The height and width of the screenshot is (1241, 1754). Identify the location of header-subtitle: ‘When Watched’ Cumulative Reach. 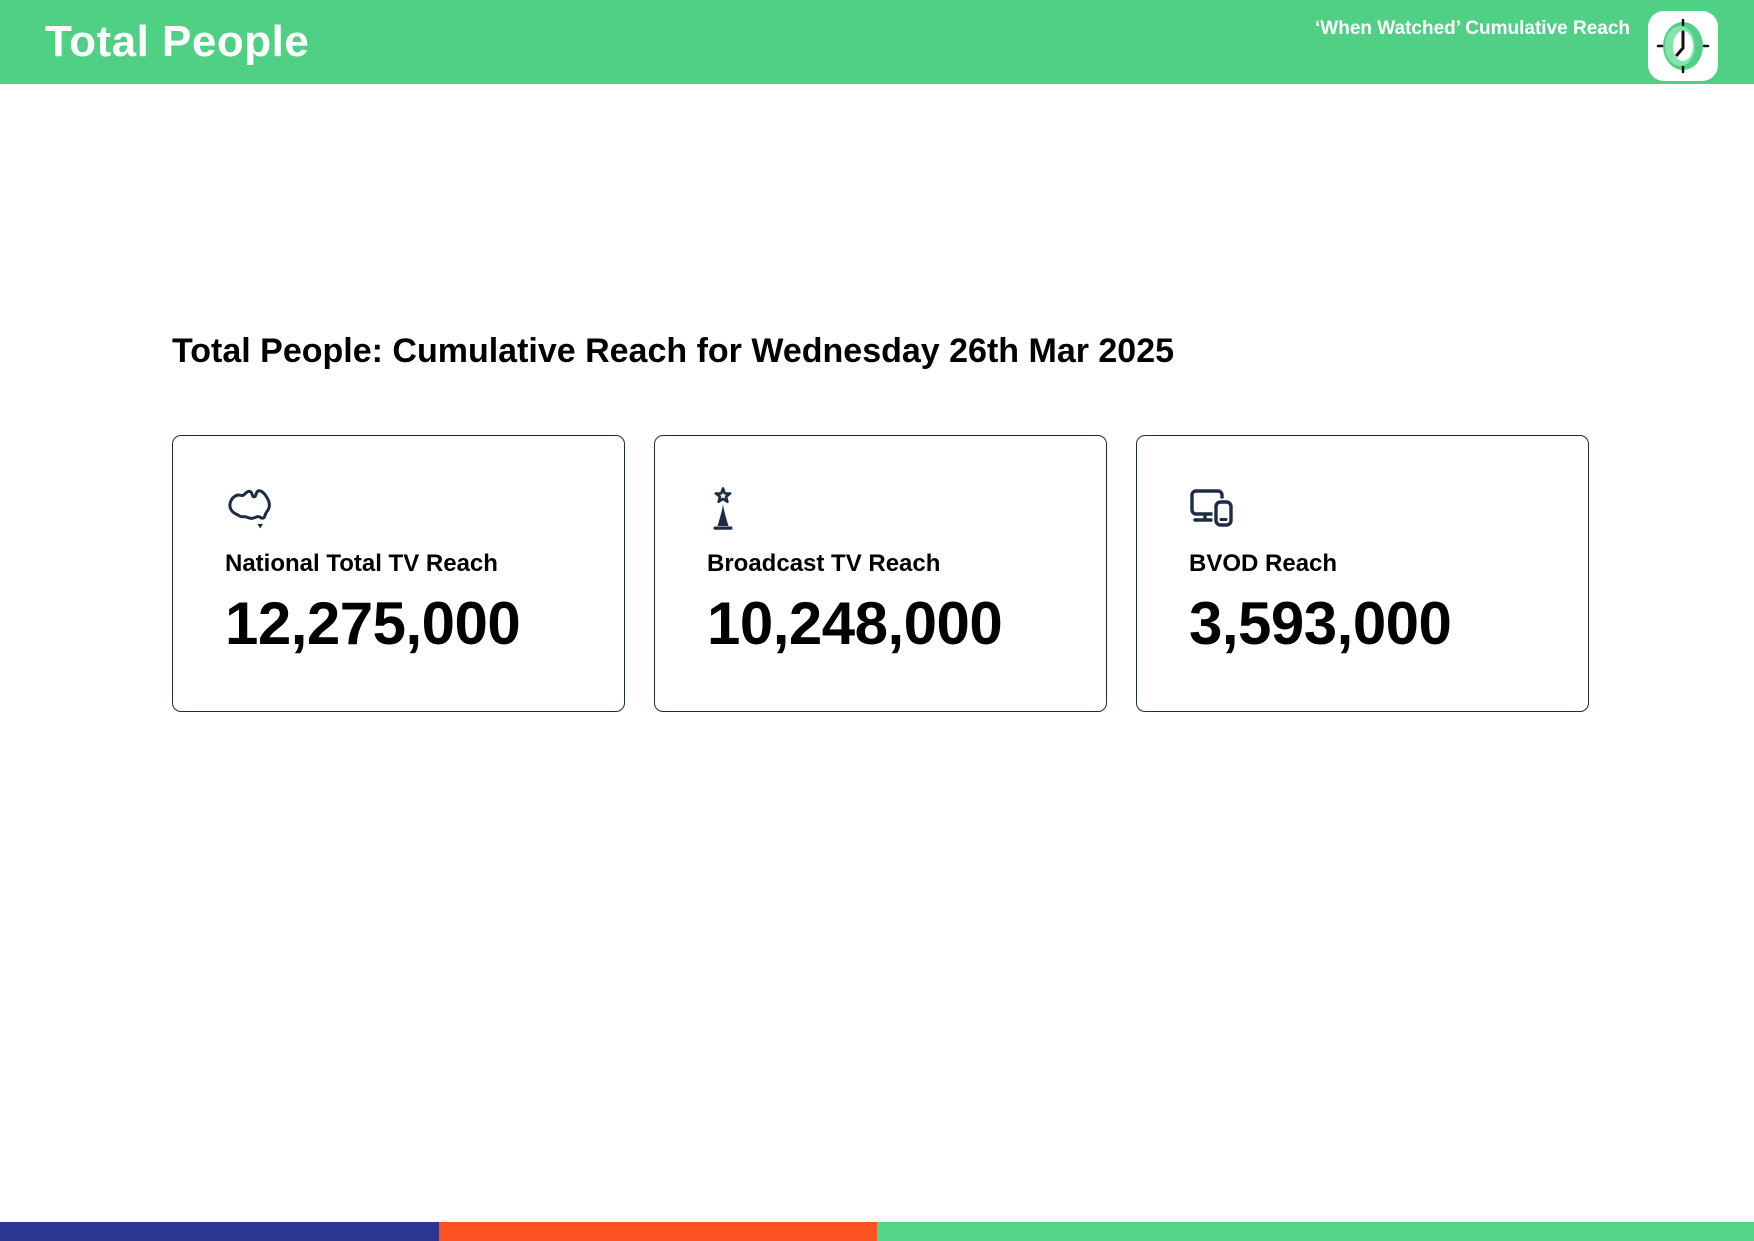
(1472, 28).